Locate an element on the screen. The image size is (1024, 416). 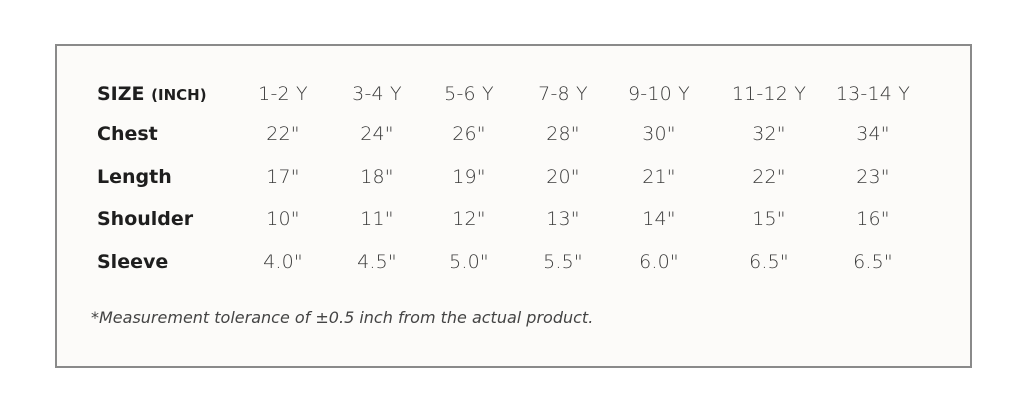
column-header: 5-6 Y is located at coordinates (469, 94).